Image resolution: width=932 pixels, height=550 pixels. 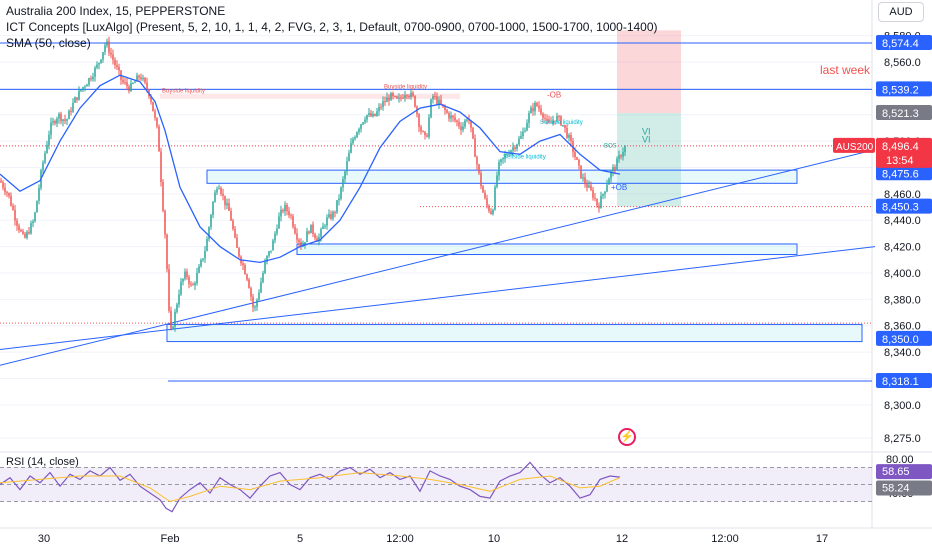 I want to click on price-label-text: 8,574.4, so click(x=900, y=44).